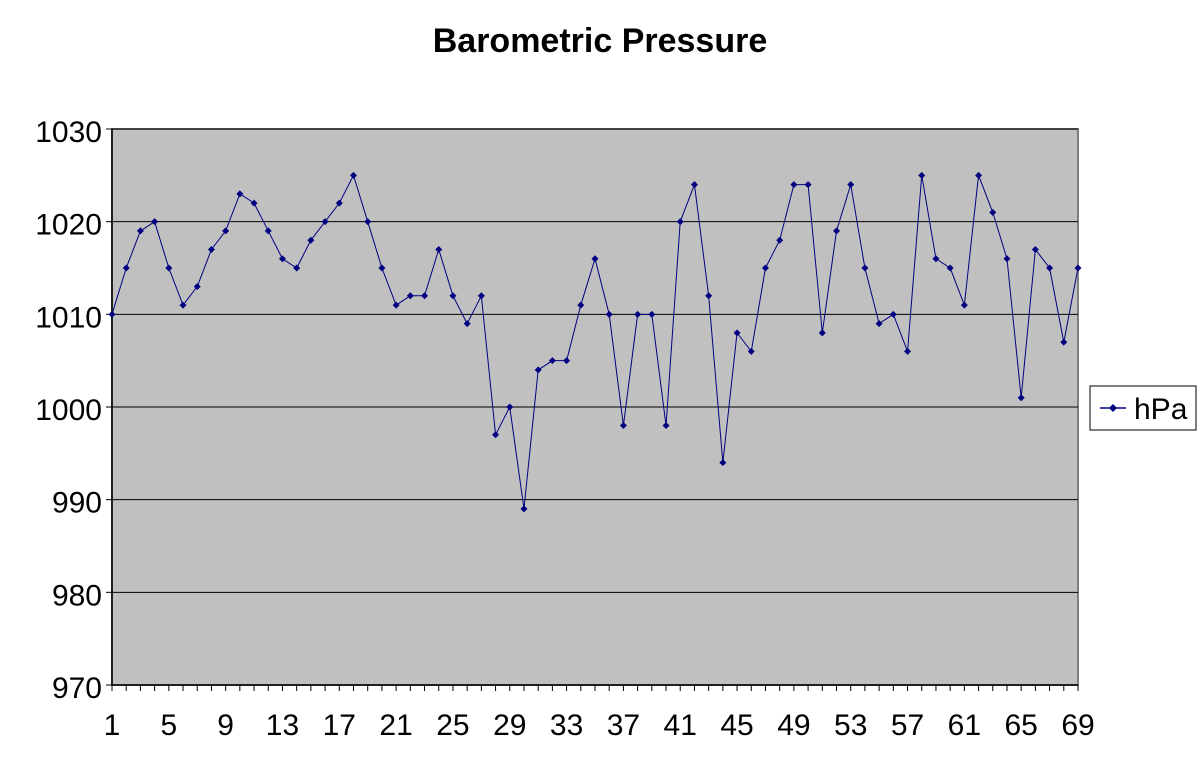 The width and height of the screenshot is (1200, 767). What do you see at coordinates (225, 725) in the screenshot?
I see `x-tick-label: 9` at bounding box center [225, 725].